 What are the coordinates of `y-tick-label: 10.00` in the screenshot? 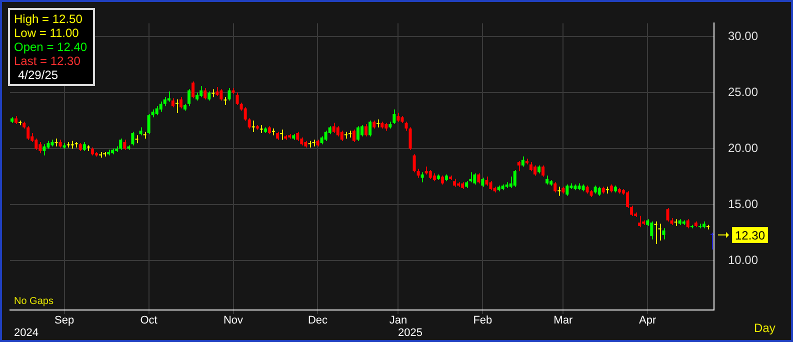 It's located at (743, 260).